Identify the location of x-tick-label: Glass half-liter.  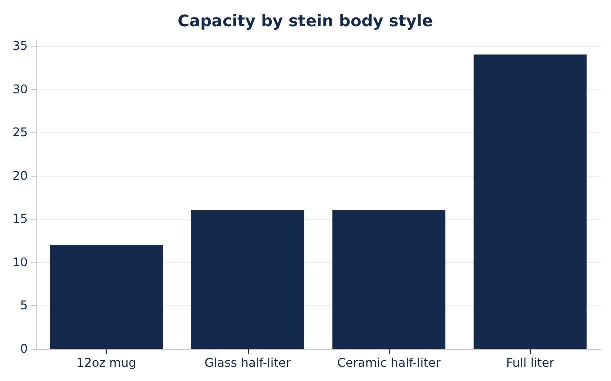
(248, 363).